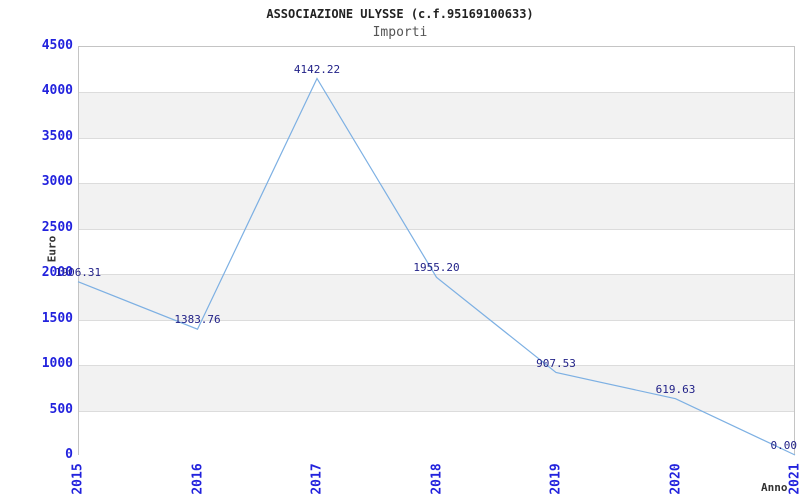  I want to click on chart-subtitle: Importi, so click(400, 32).